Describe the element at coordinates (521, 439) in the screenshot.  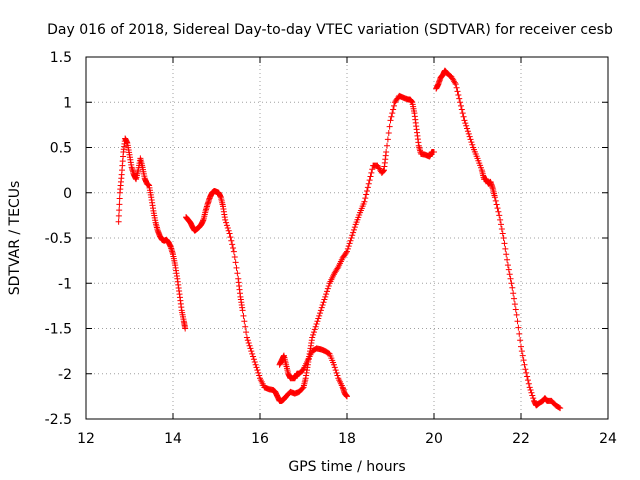
I see `x-tick-label: 22` at that location.